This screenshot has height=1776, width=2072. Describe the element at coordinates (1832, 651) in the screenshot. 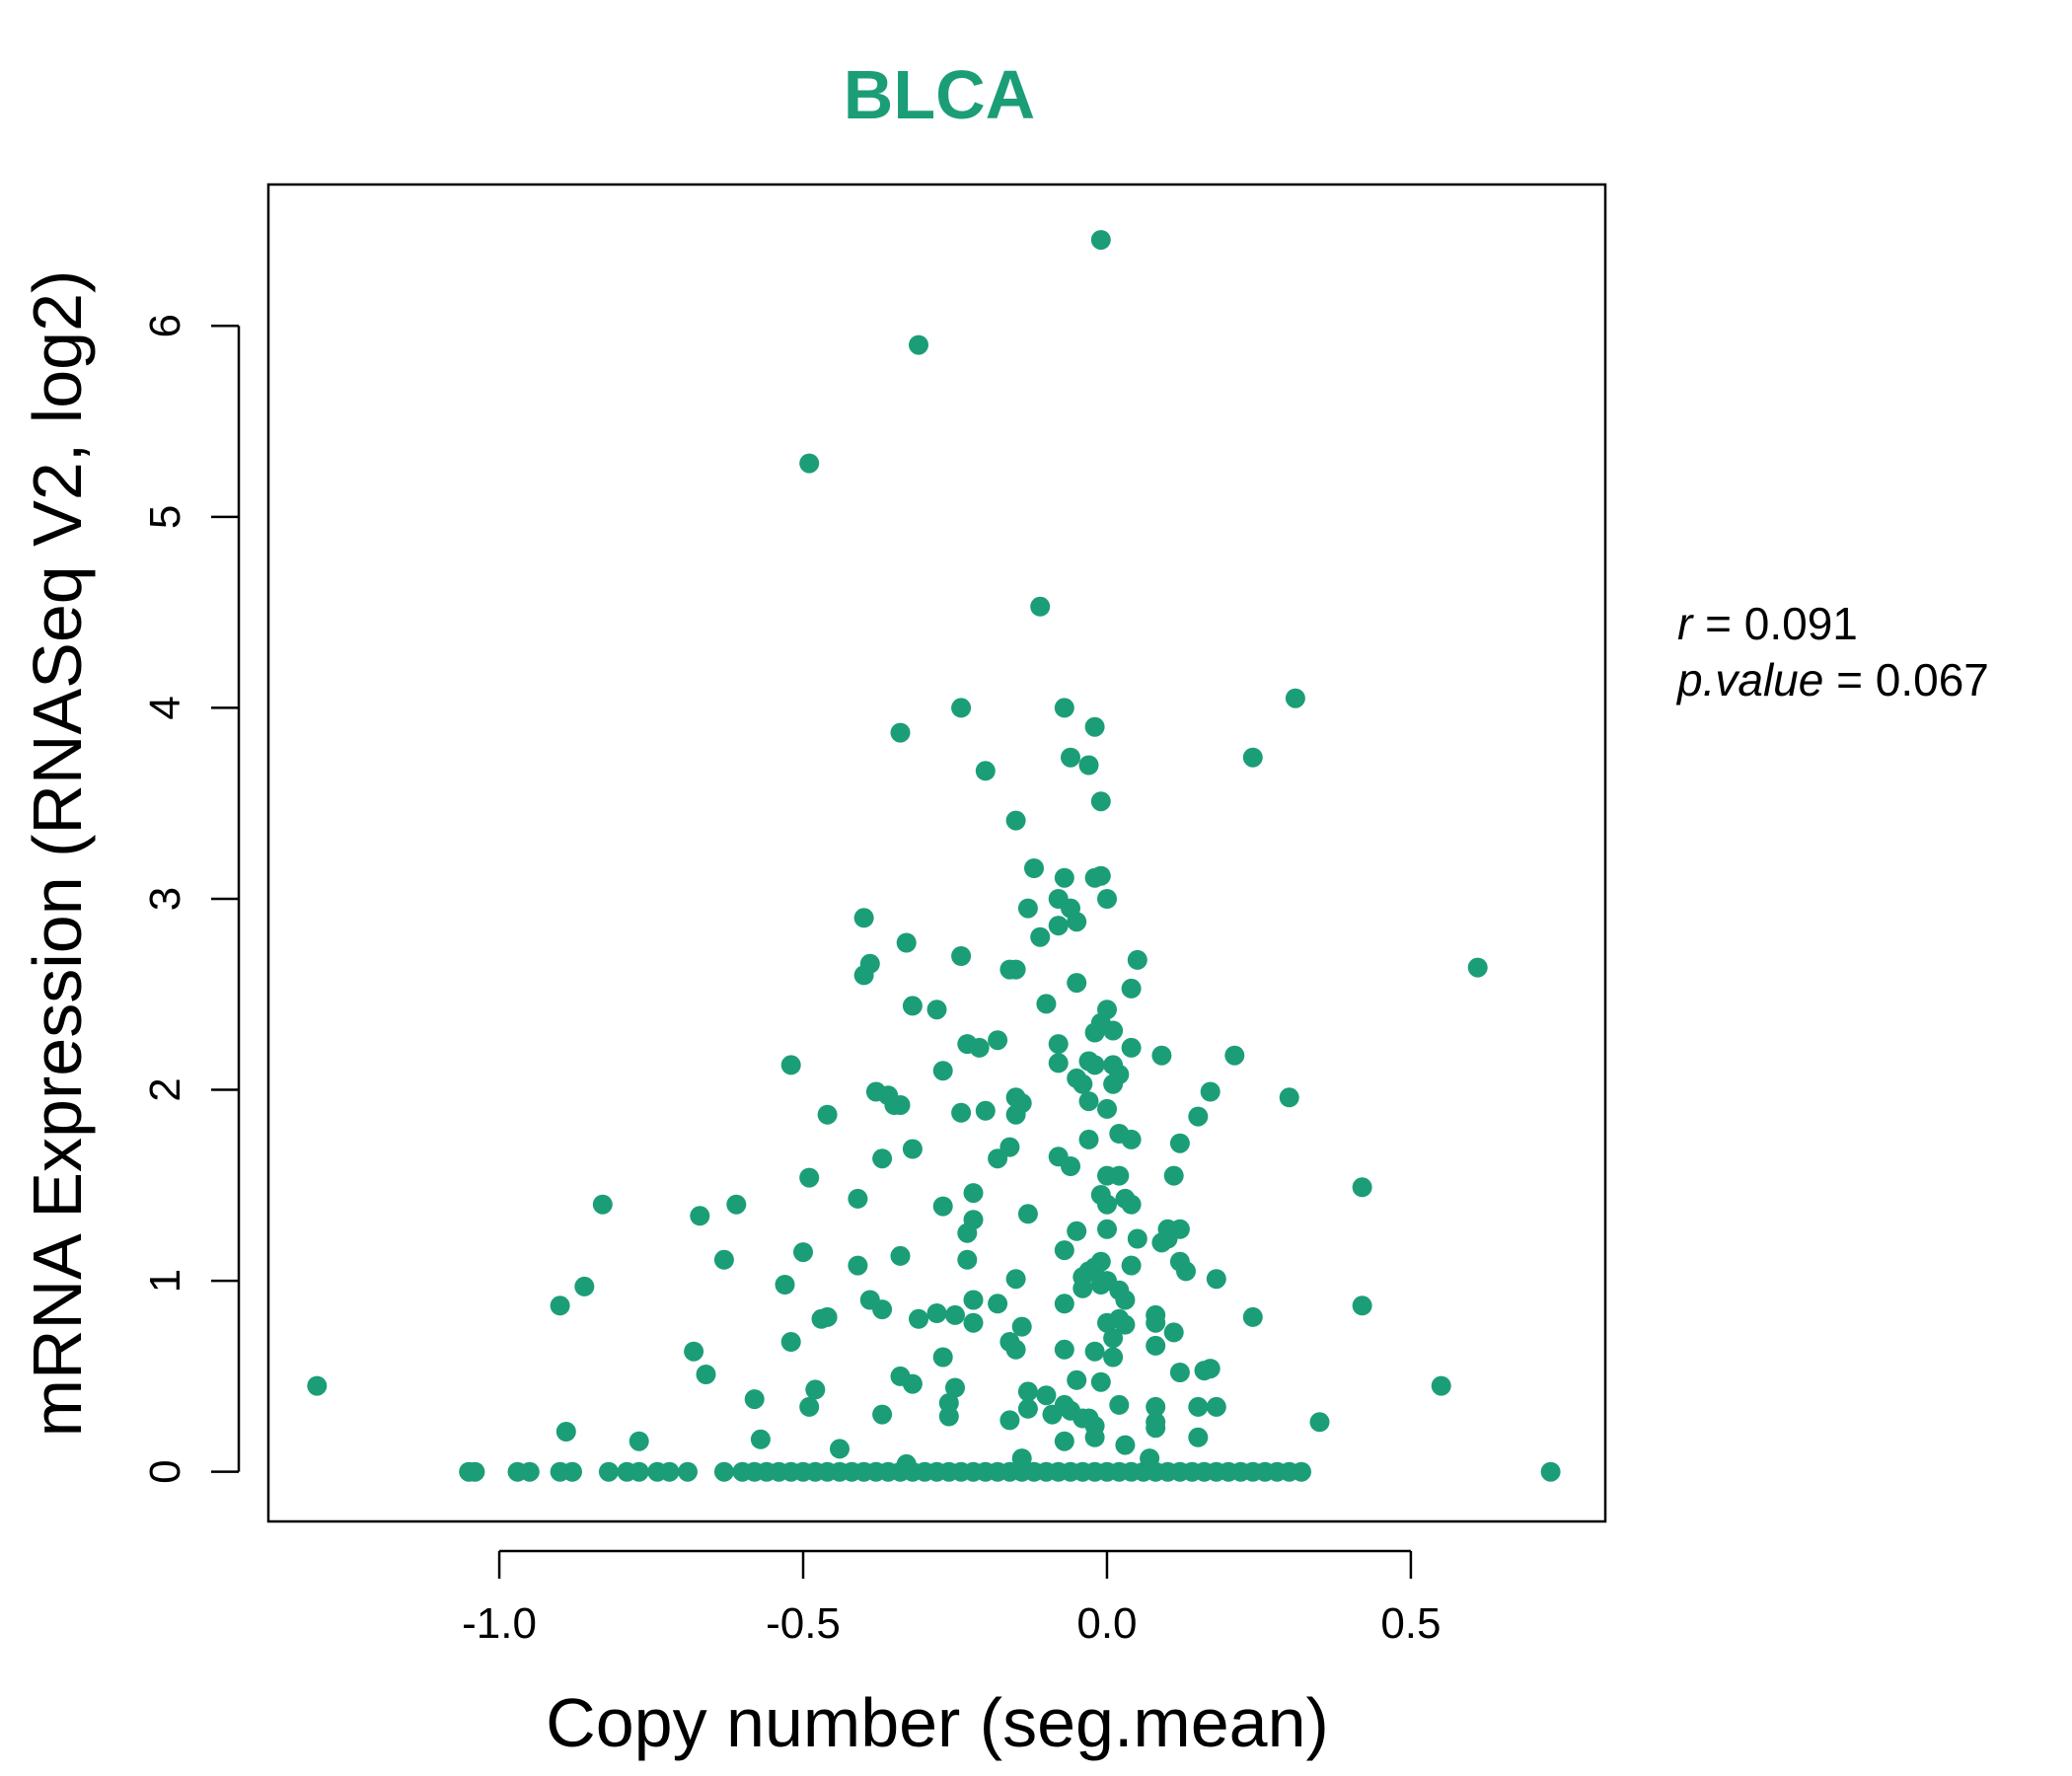

I see `stats-annotation: r = 0.091 p.value = 0.067` at that location.